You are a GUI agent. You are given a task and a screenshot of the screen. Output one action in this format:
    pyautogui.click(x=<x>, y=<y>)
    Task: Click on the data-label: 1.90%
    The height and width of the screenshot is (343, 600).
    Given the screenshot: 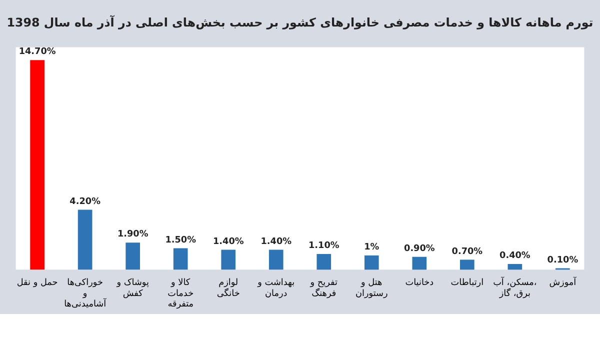 What is the action you would take?
    pyautogui.click(x=132, y=235)
    